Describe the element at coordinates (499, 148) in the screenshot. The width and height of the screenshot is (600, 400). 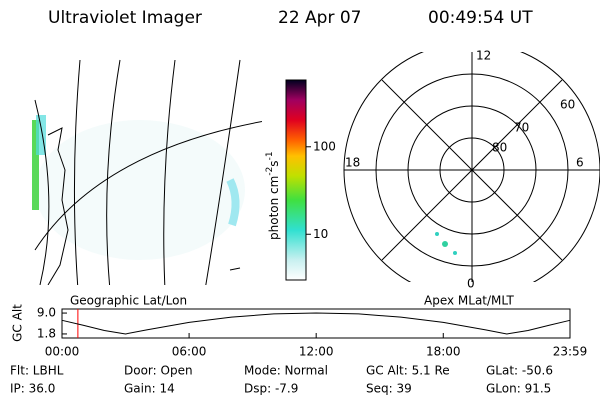
I see `ring-label: 80` at that location.